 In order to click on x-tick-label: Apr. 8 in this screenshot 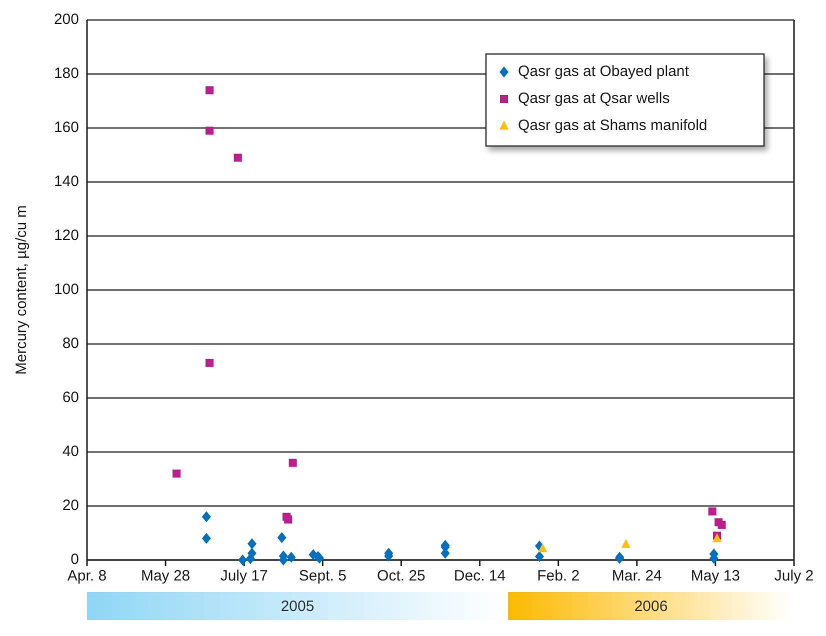, I will do `click(87, 575)`.